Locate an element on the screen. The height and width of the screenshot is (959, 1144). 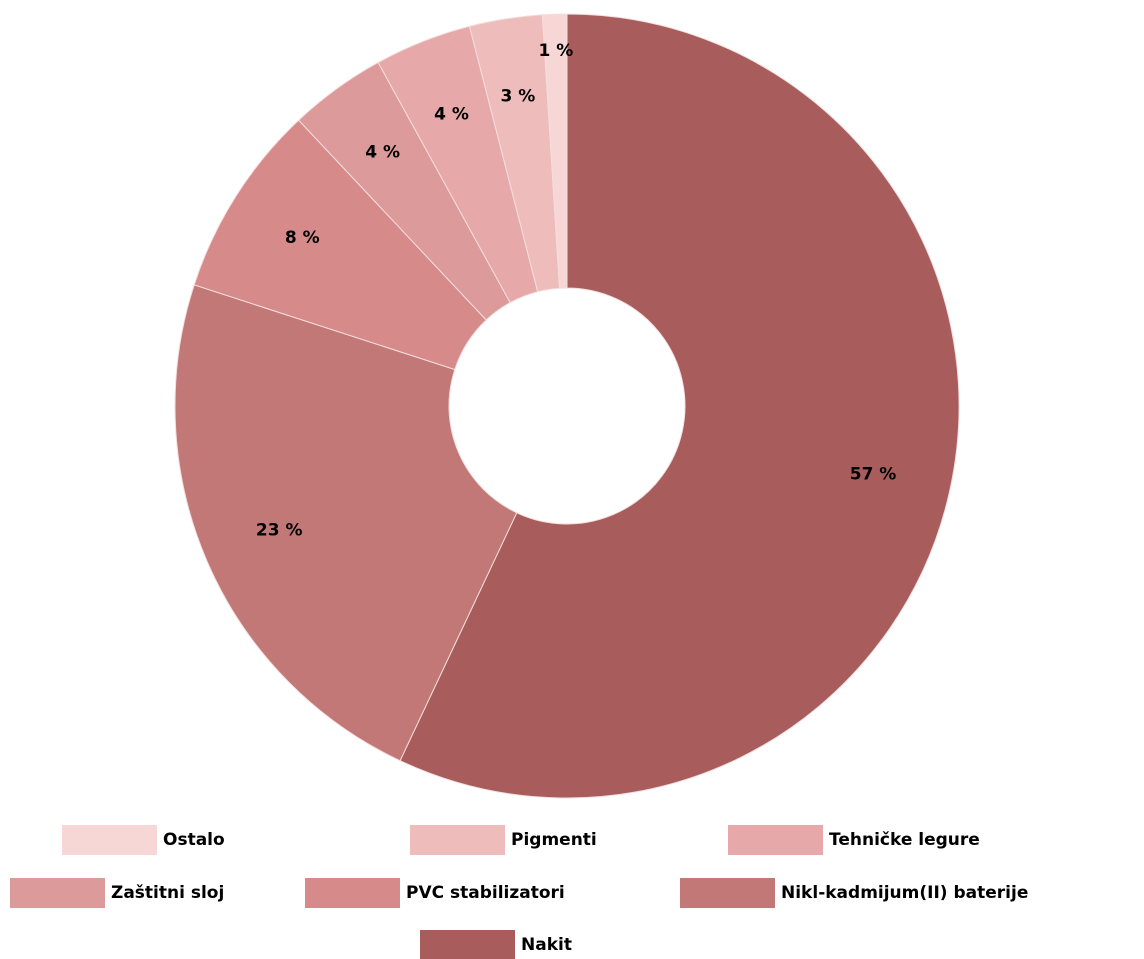
legend-label: Ostalo is located at coordinates (194, 840).